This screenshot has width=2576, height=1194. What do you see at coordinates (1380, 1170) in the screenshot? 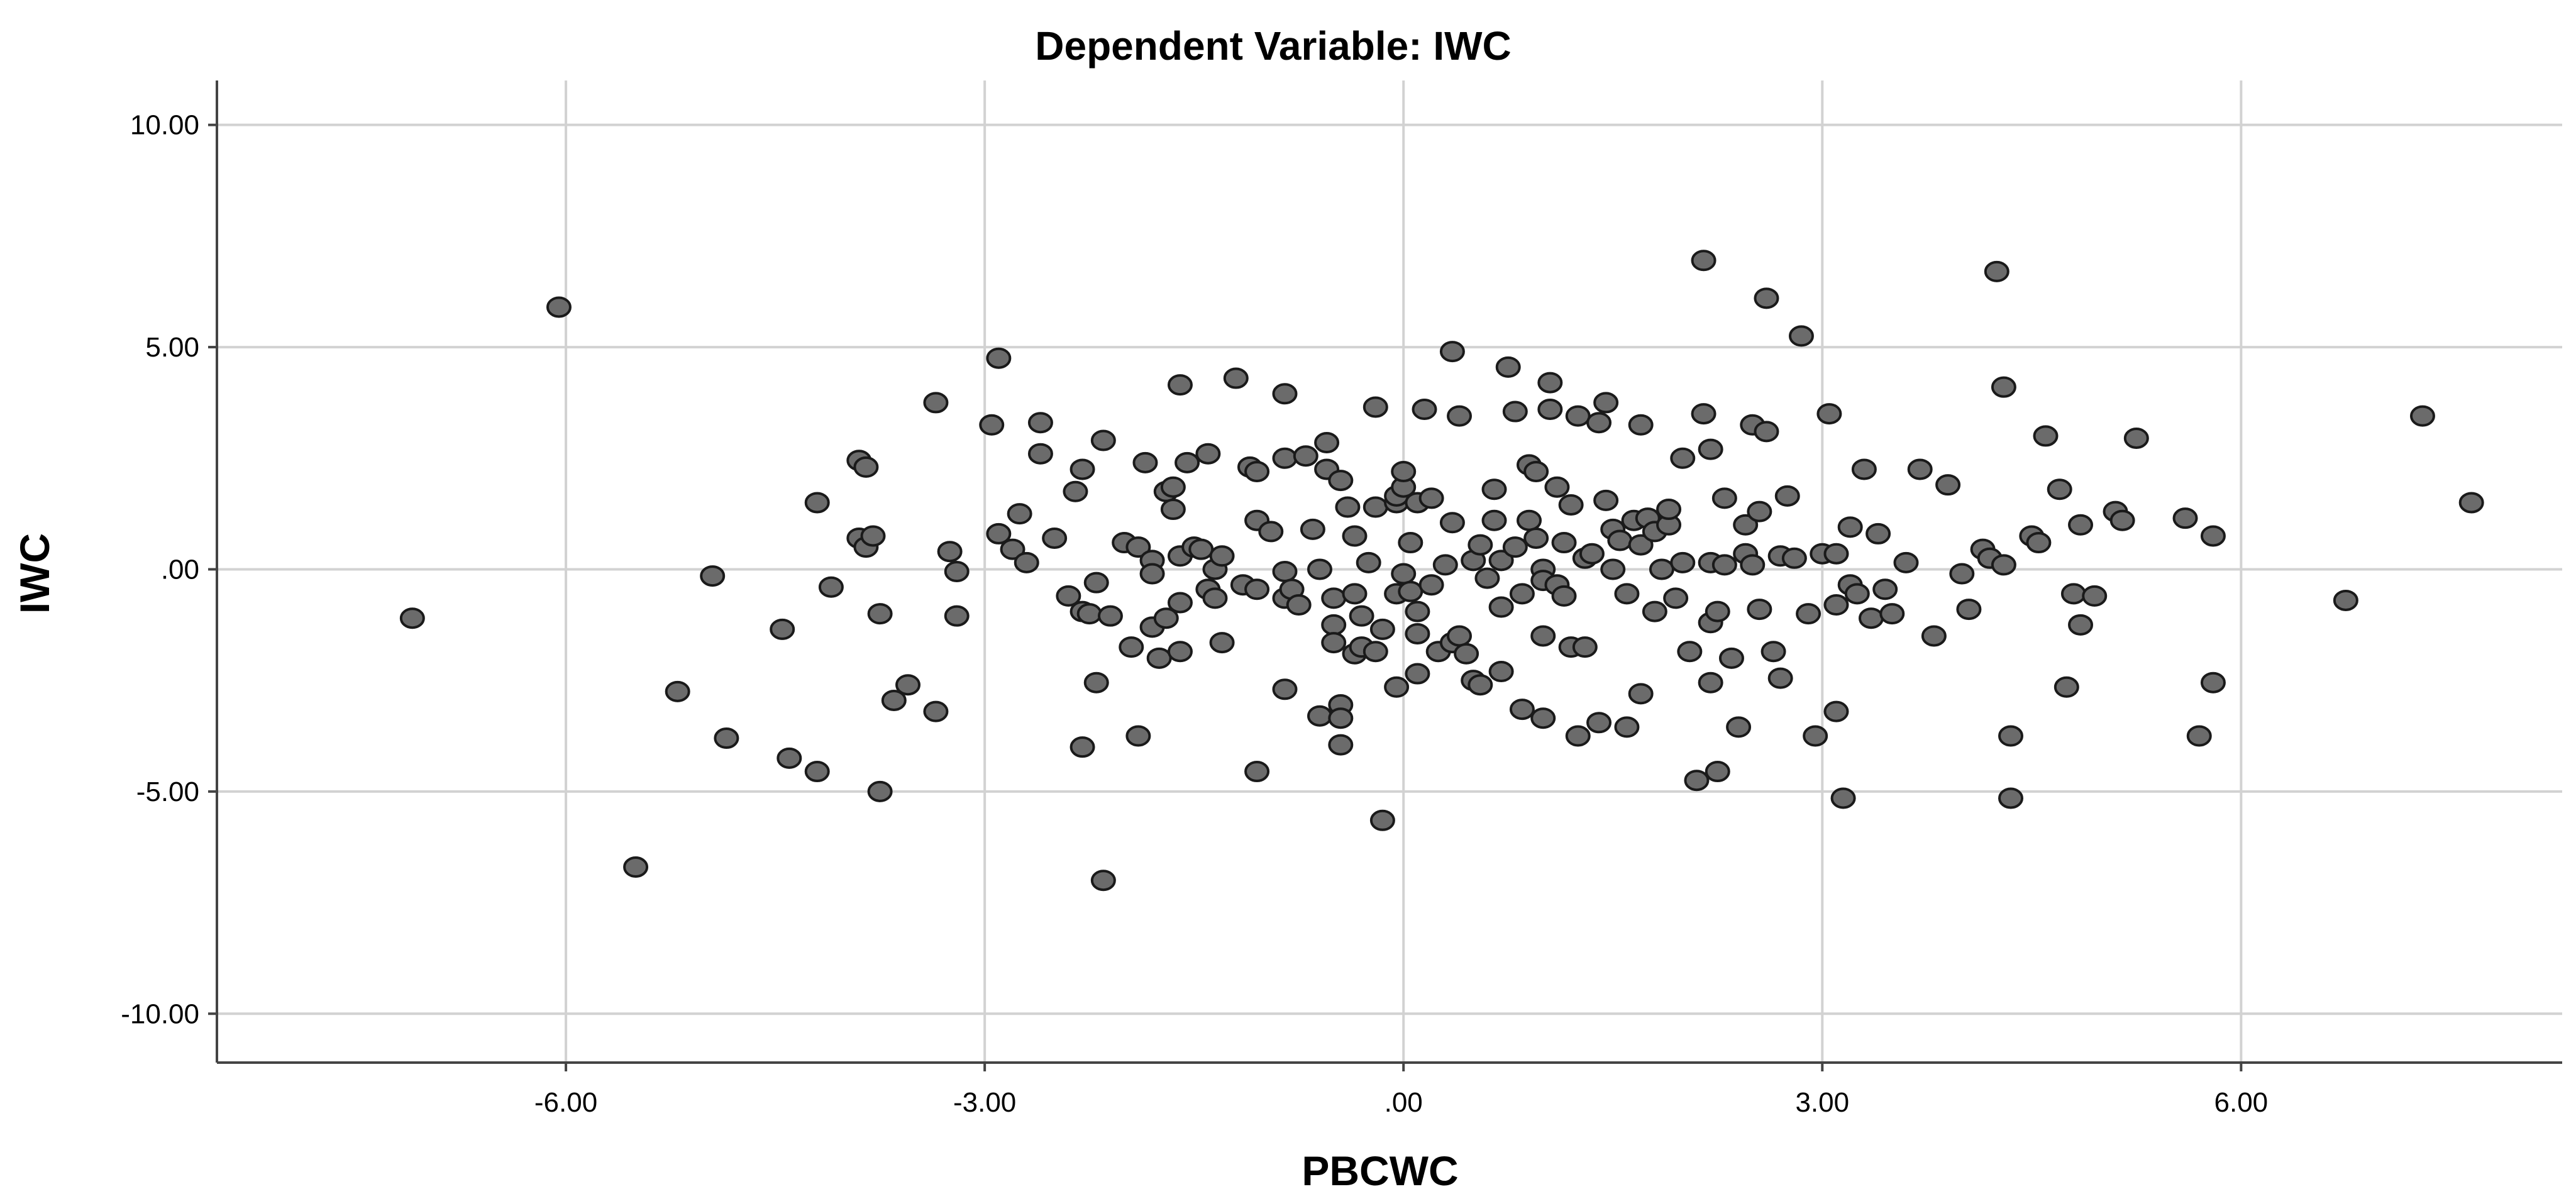
I see `x-axis-label: PBCWC` at bounding box center [1380, 1170].